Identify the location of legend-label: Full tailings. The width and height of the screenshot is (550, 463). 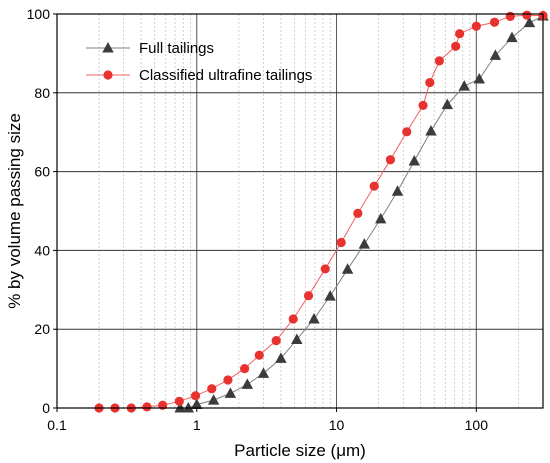
(176, 48).